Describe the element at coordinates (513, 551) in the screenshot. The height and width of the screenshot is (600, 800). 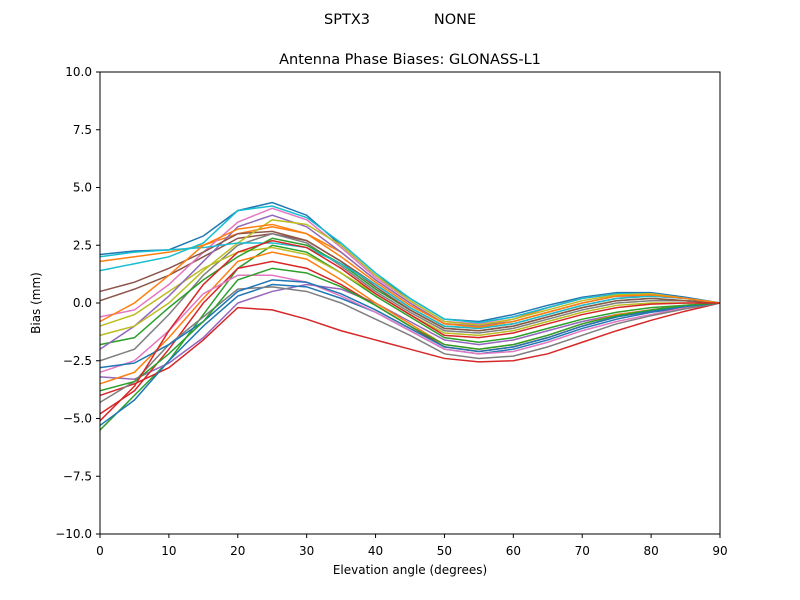
I see `x-tick-label: 60` at that location.